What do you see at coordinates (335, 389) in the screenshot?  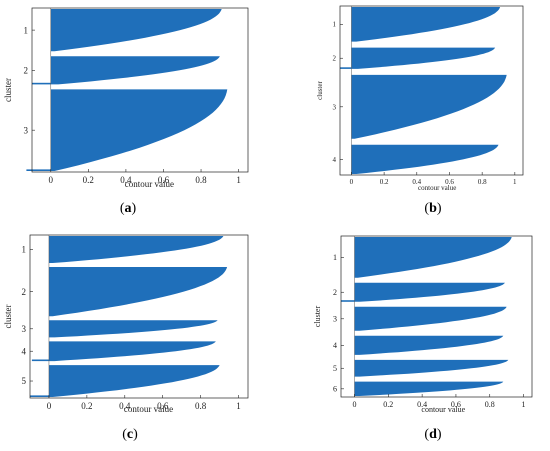 I see `cluster-tick-label: 6` at bounding box center [335, 389].